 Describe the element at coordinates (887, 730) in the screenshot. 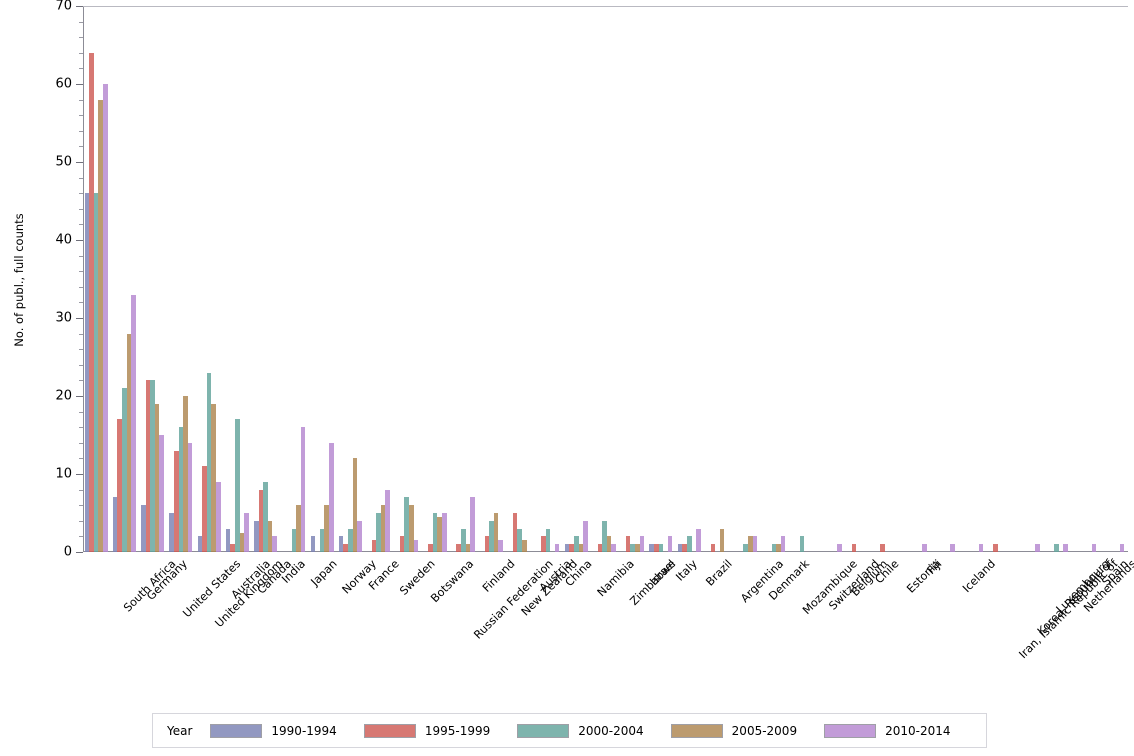

I see `legend-entry: 2010-2014` at that location.